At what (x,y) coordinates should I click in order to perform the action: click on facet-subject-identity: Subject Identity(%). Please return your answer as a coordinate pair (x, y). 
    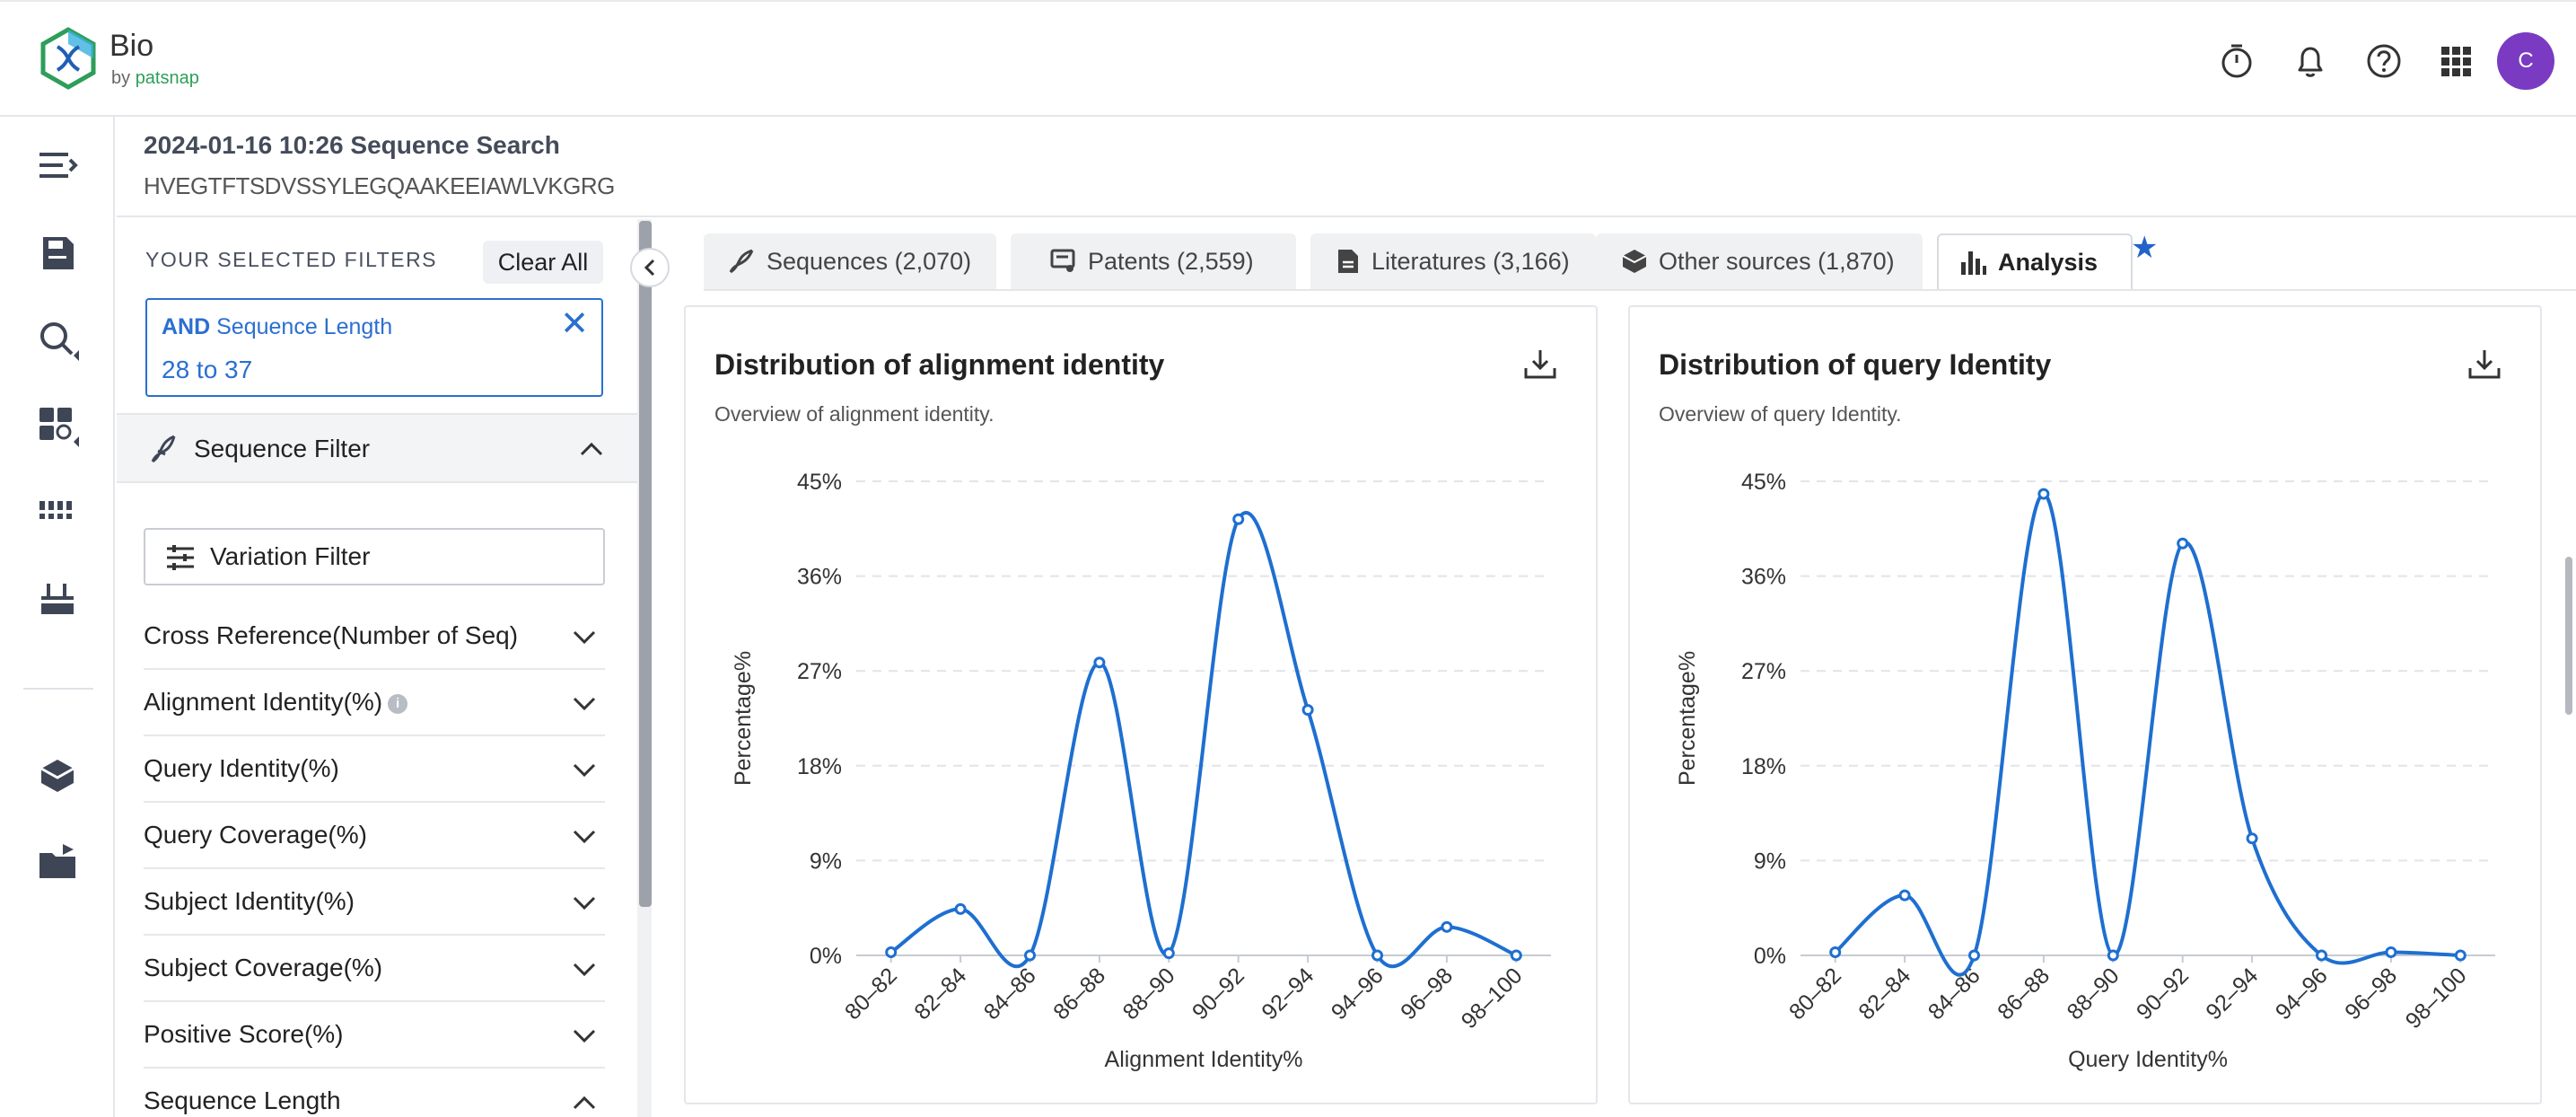
    Looking at the image, I should click on (374, 902).